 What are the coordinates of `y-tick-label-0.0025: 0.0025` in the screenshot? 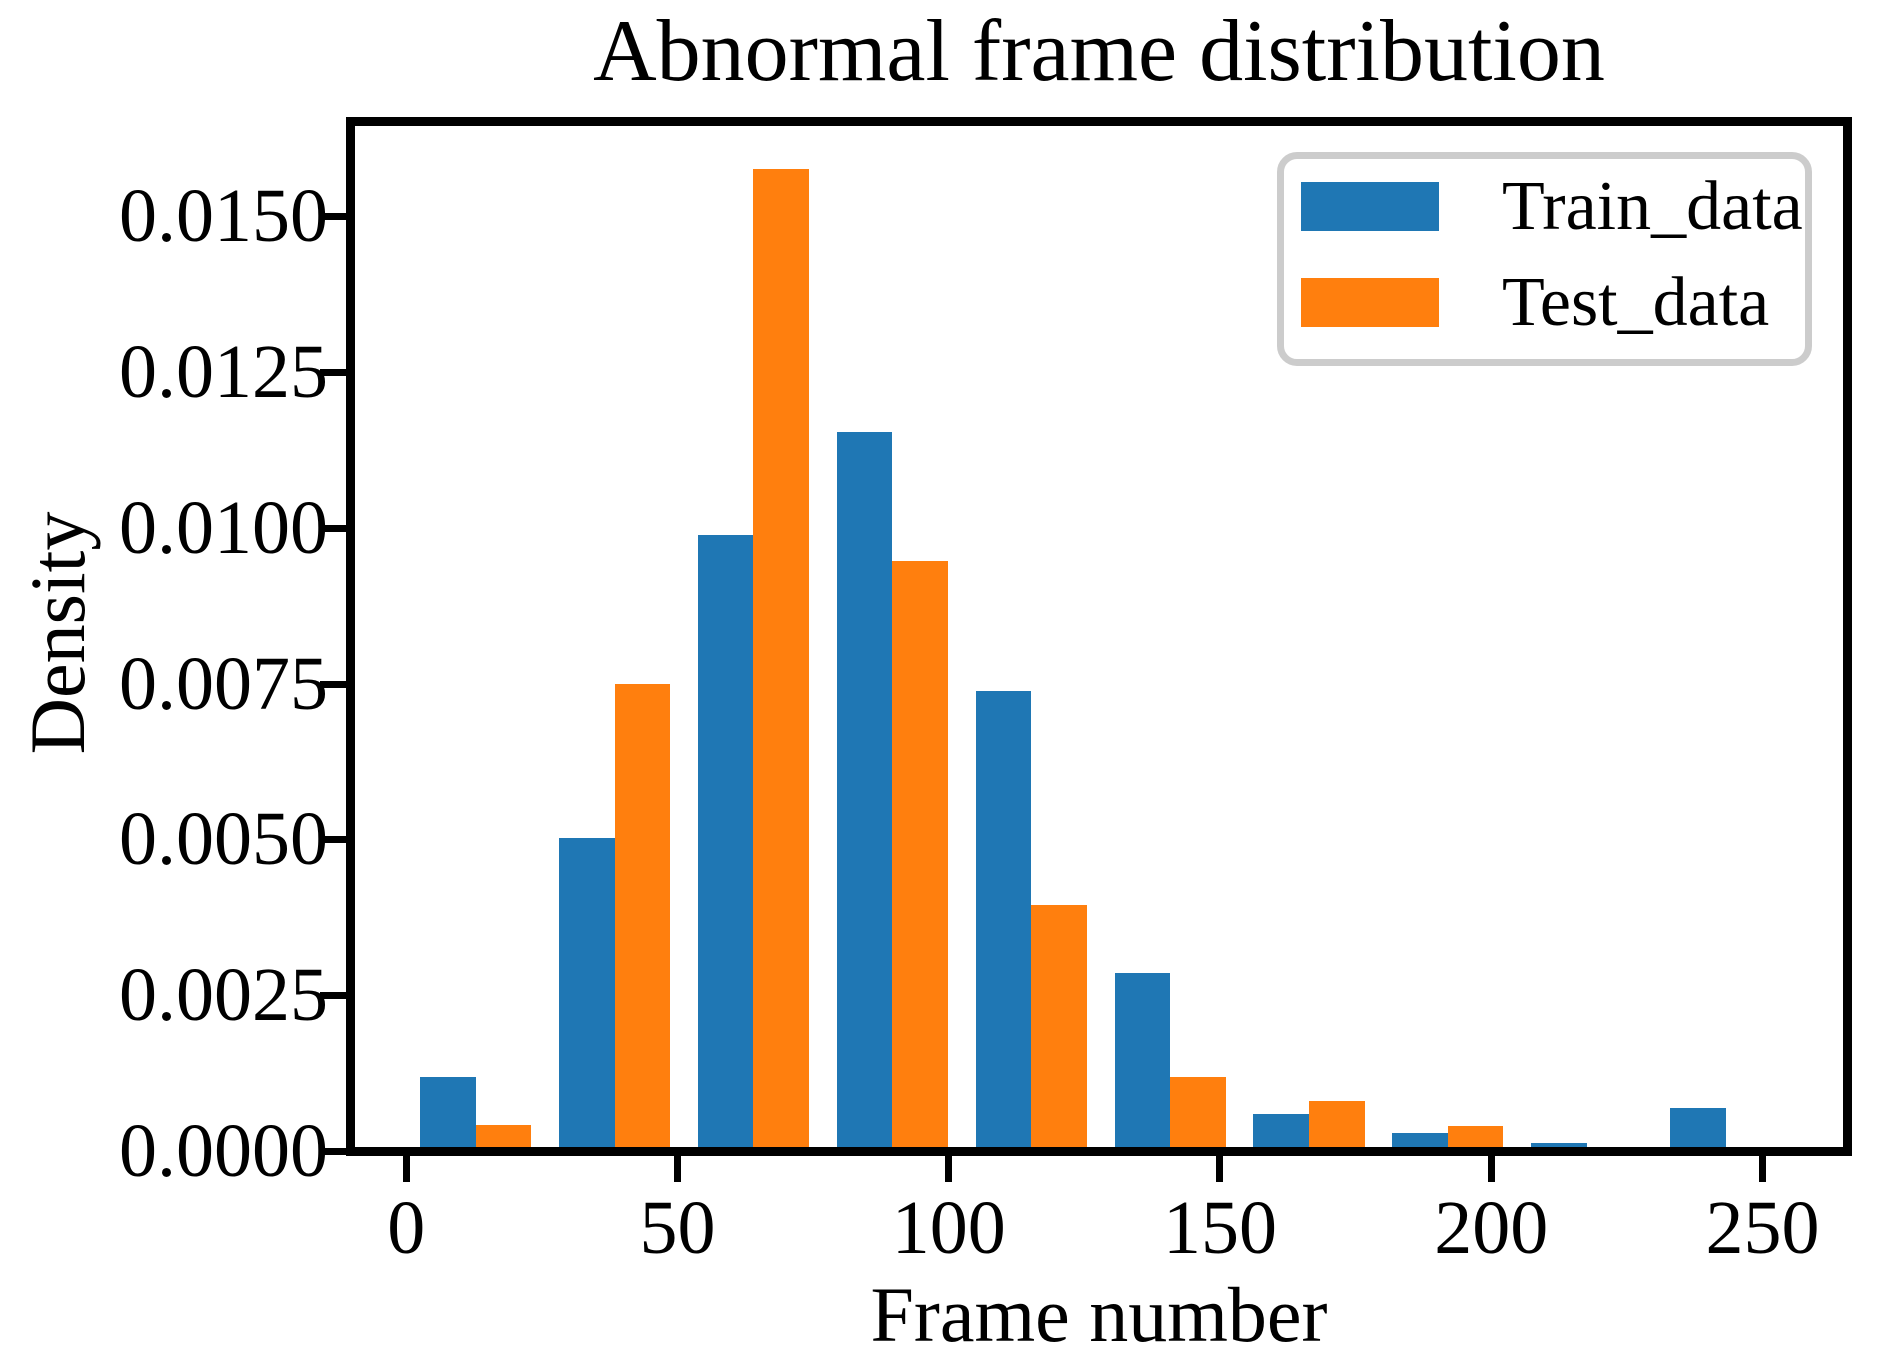 It's located at (223, 995).